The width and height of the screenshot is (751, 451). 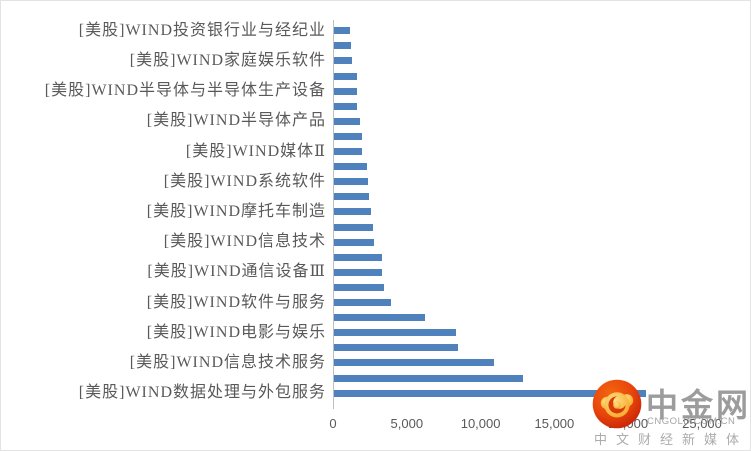 I want to click on category-label: [美股]WIND家庭娱乐软件, so click(x=227, y=60).